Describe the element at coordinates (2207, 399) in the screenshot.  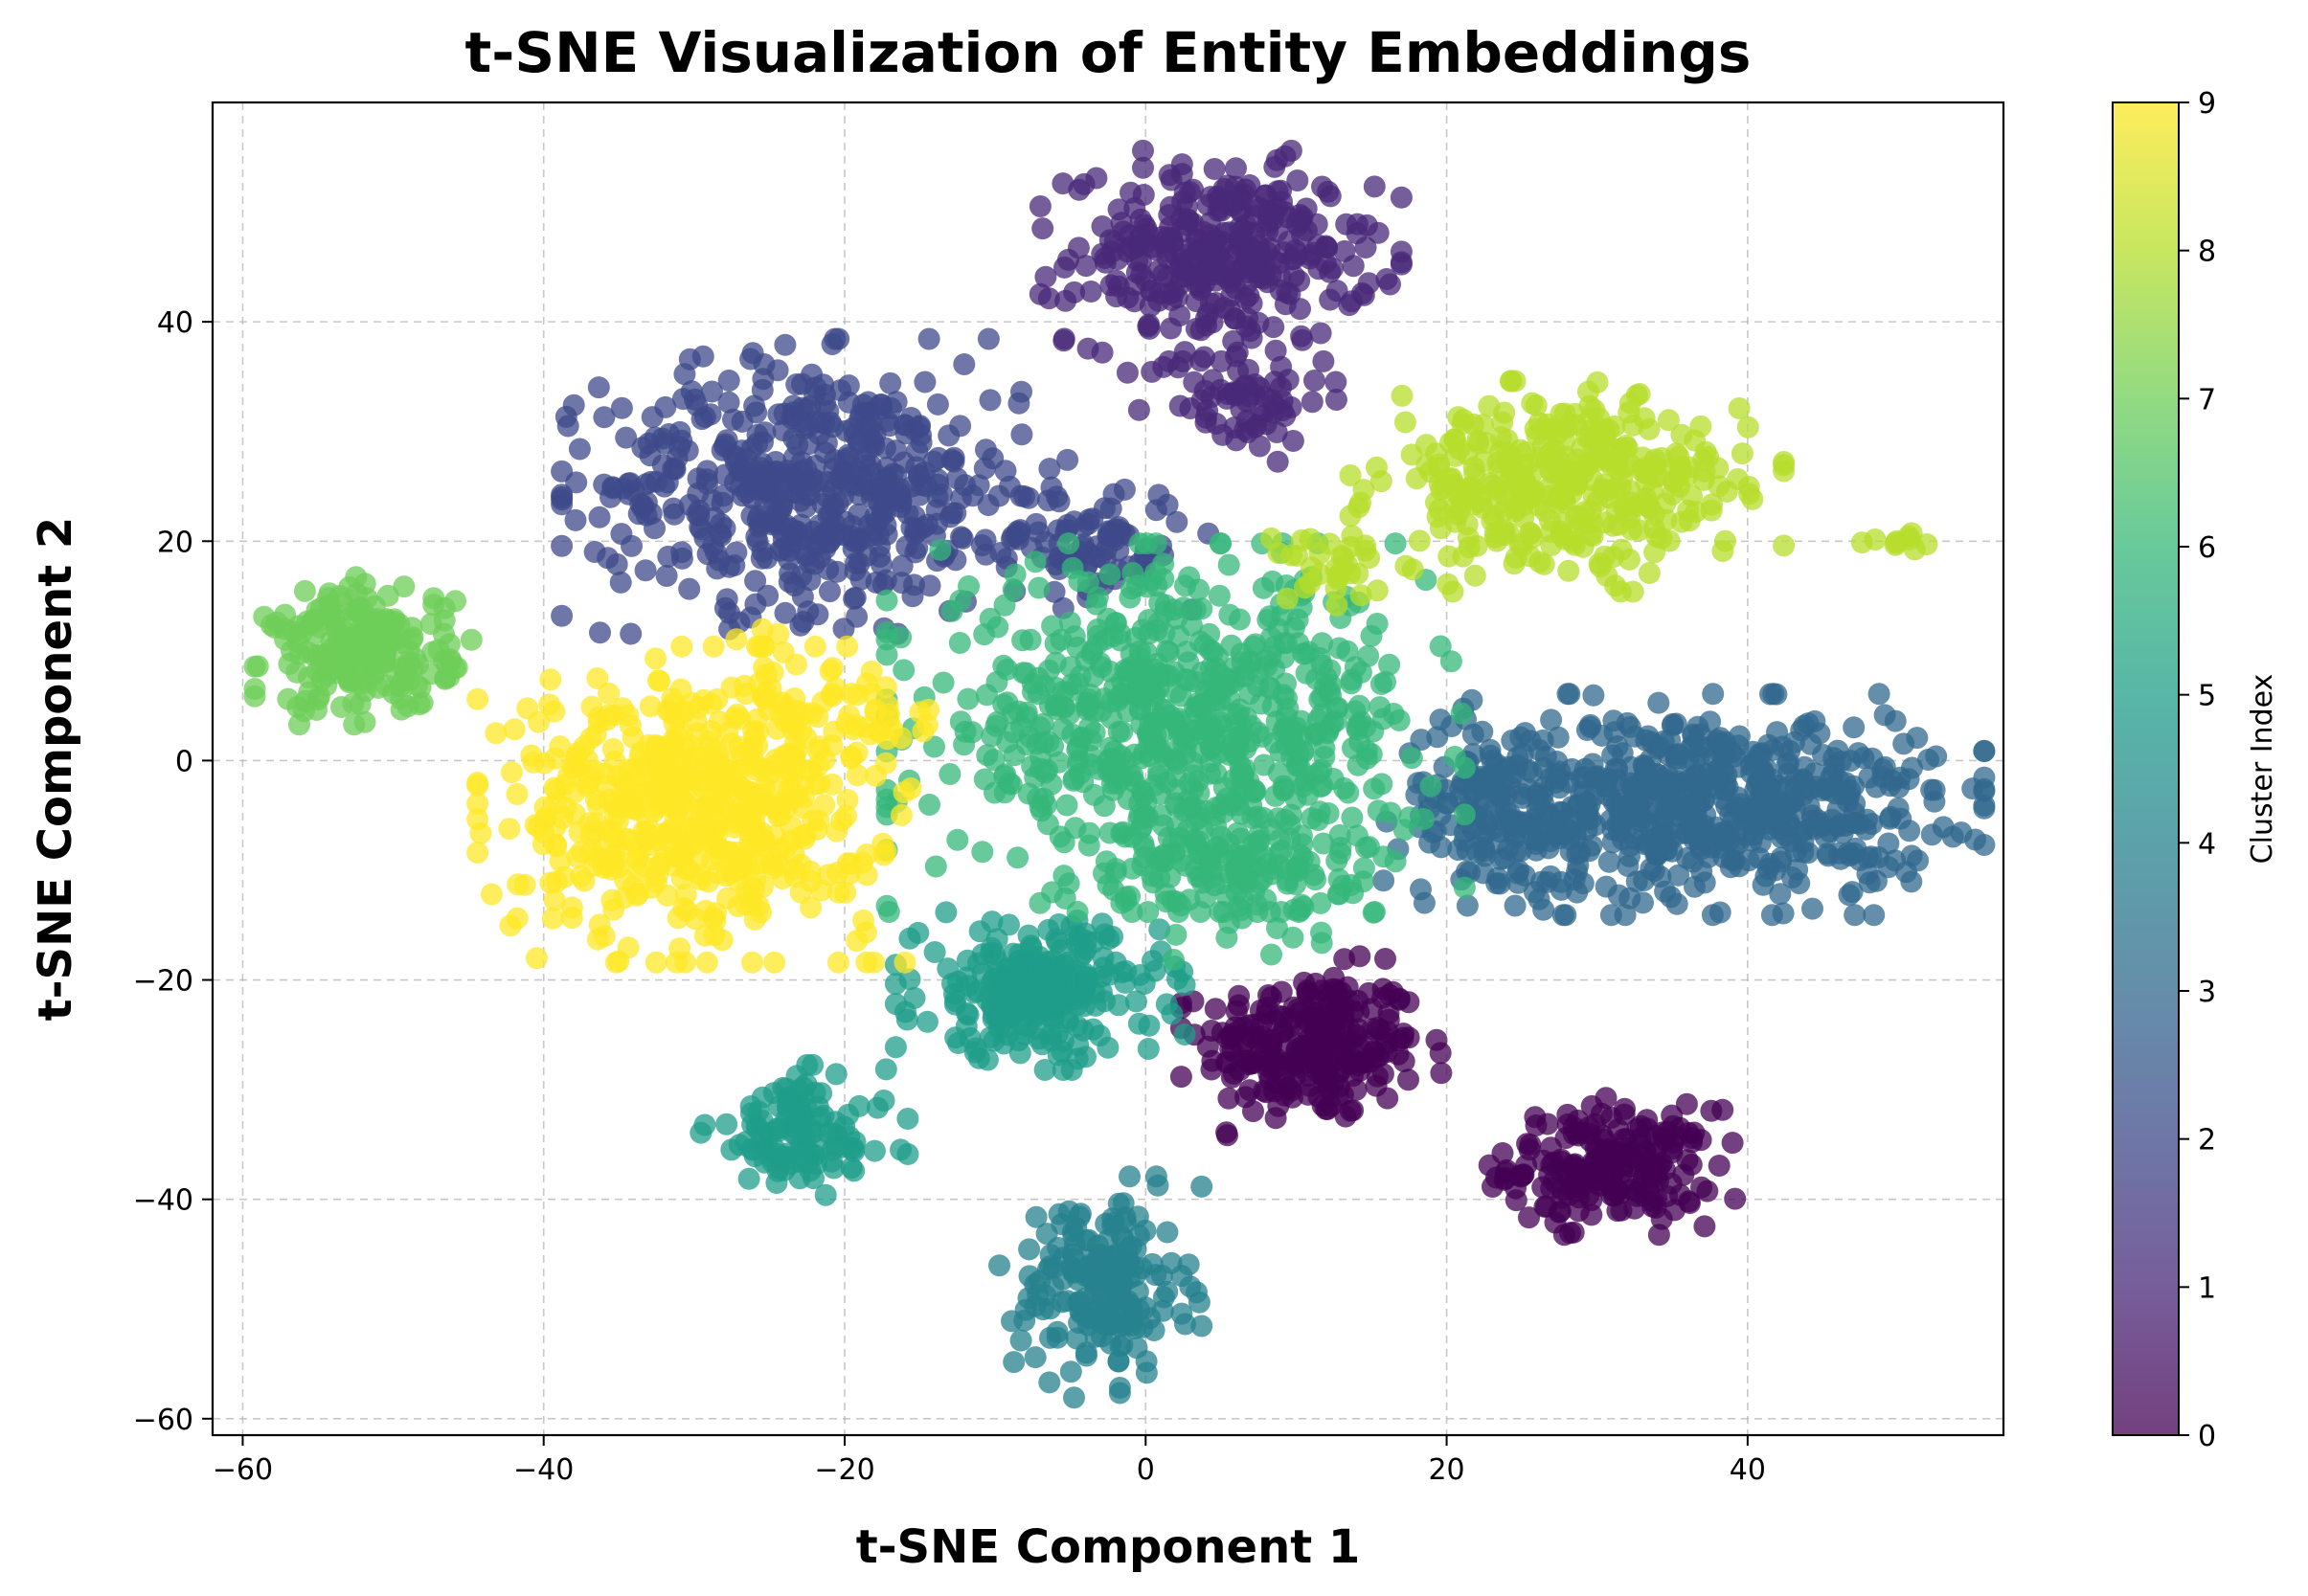
I see `colorbar-tick-label: 7` at that location.